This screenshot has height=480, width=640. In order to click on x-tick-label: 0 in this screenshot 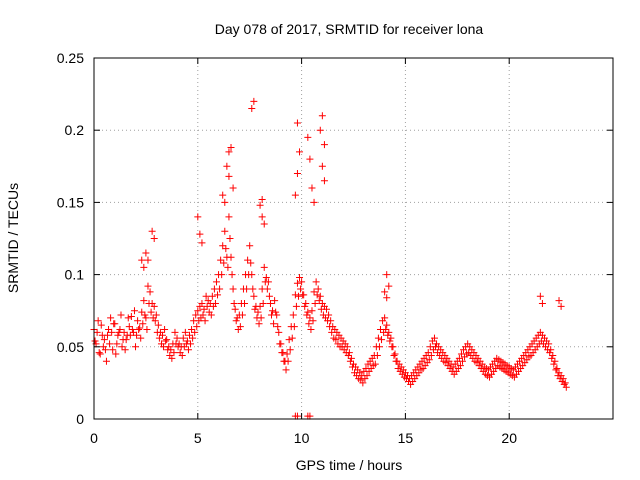, I will do `click(94, 438)`.